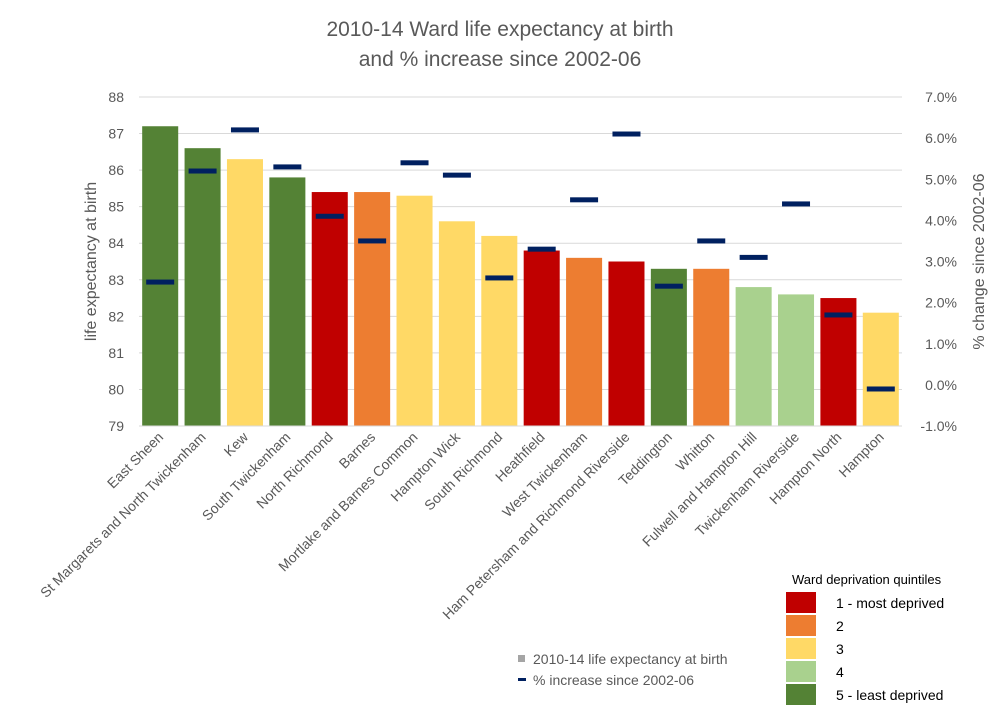 This screenshot has height=706, width=1004. What do you see at coordinates (614, 679) in the screenshot?
I see `series-legend-label: % increase since 2002-06` at bounding box center [614, 679].